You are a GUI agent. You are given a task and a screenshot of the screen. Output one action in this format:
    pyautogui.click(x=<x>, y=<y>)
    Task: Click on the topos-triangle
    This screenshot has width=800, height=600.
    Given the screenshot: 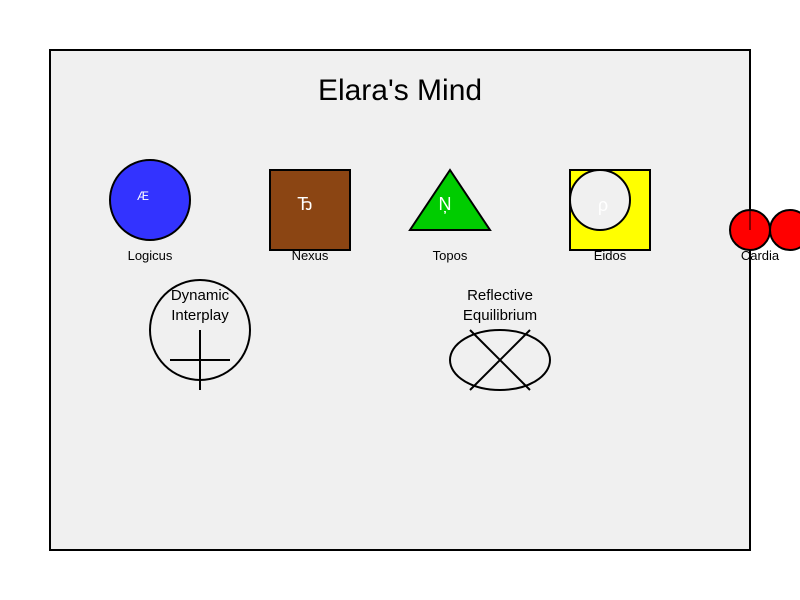 What is the action you would take?
    pyautogui.click(x=450, y=199)
    